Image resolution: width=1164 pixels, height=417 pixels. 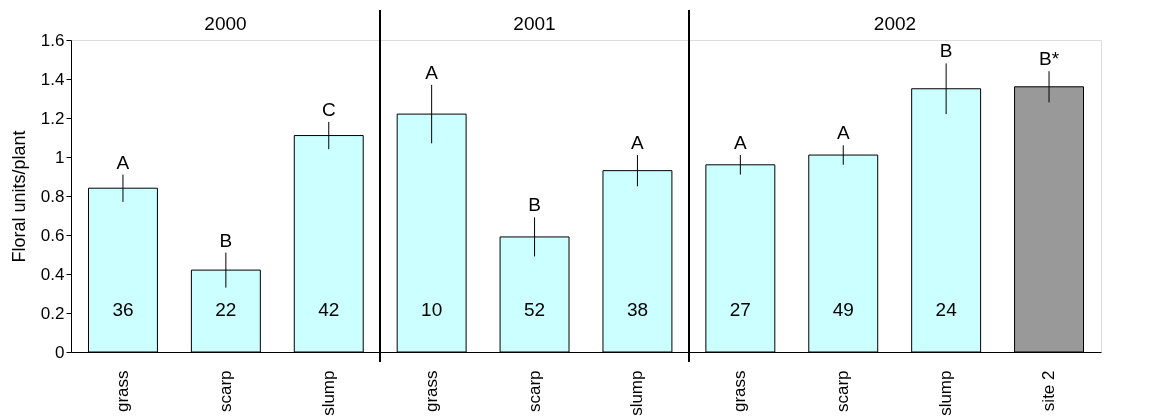 What do you see at coordinates (1049, 59) in the screenshot?
I see `annotation: B*` at bounding box center [1049, 59].